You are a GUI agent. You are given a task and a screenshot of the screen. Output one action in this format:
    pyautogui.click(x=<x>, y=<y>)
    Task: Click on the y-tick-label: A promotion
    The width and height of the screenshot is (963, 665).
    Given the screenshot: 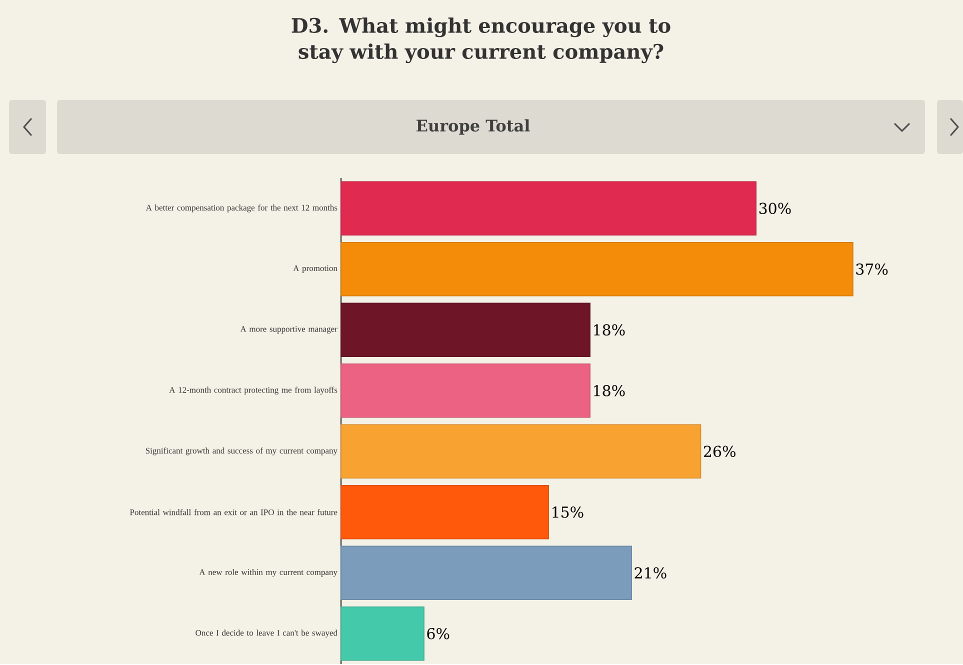 What is the action you would take?
    pyautogui.click(x=315, y=270)
    